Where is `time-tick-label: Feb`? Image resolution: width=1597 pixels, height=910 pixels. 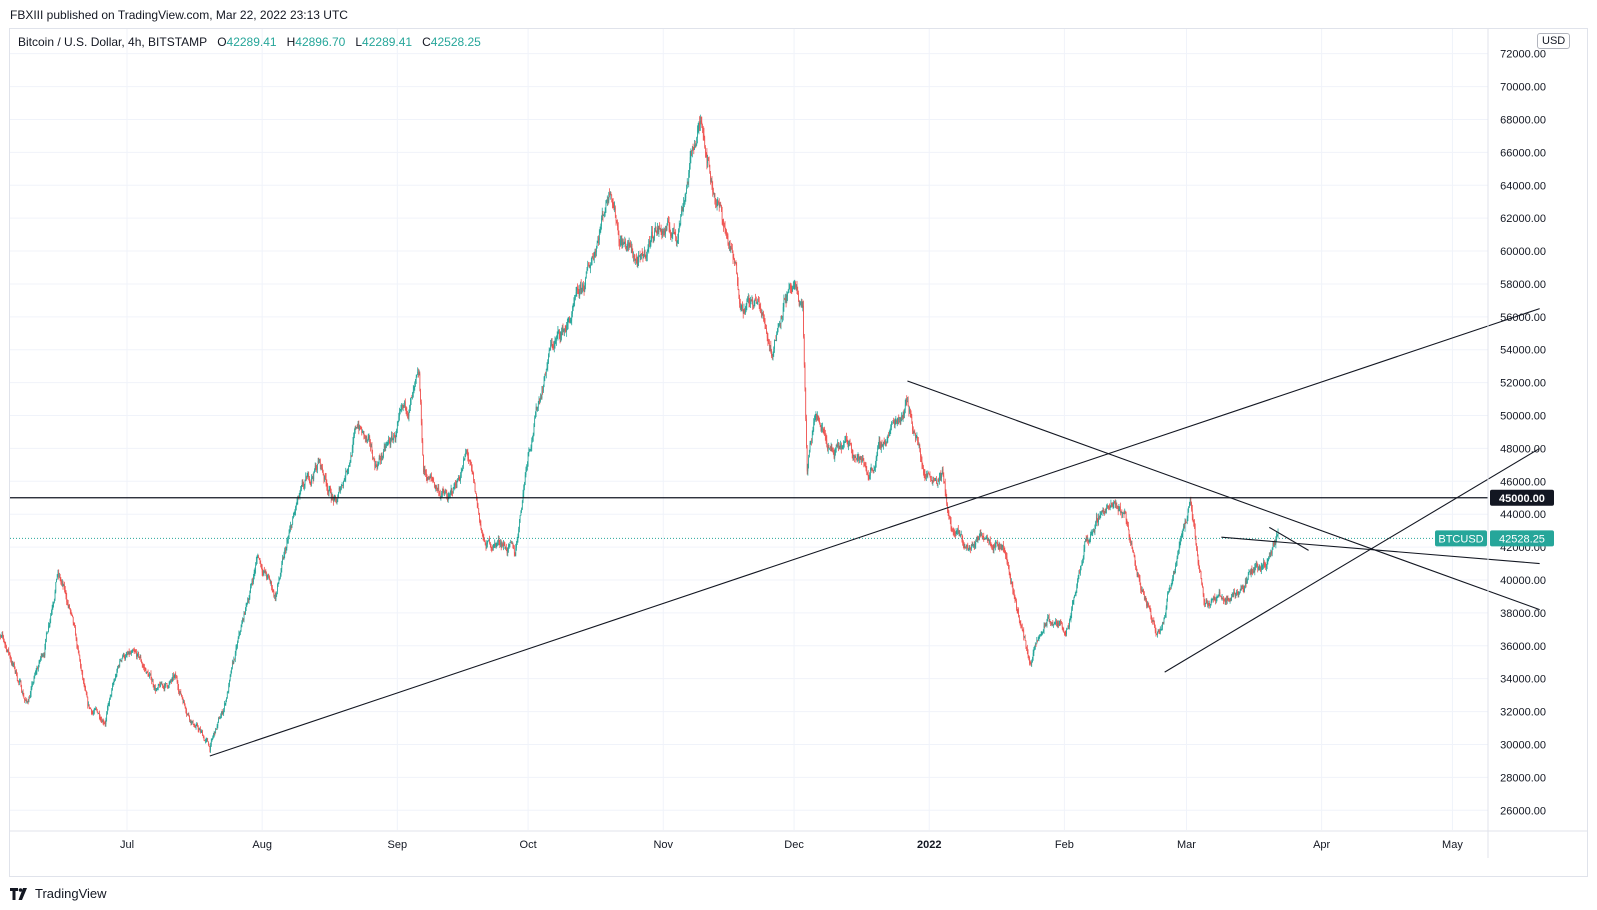
time-tick-label: Feb is located at coordinates (1064, 845).